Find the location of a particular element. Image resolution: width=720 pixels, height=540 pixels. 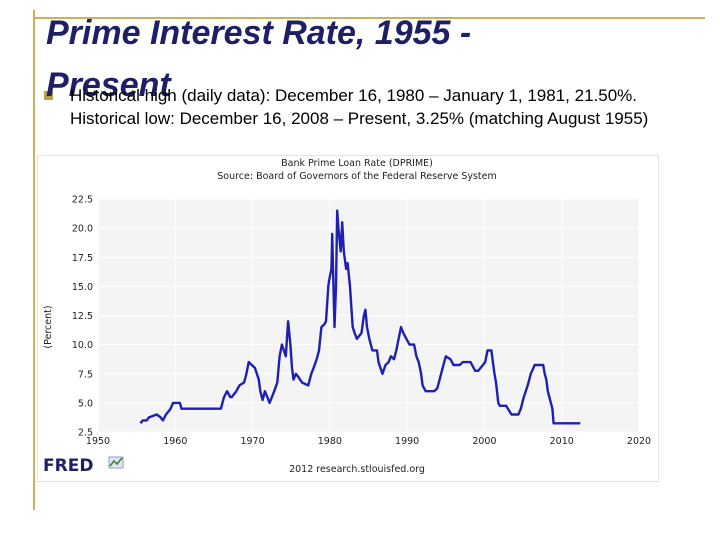

bullet-marker is located at coordinates (48, 95).